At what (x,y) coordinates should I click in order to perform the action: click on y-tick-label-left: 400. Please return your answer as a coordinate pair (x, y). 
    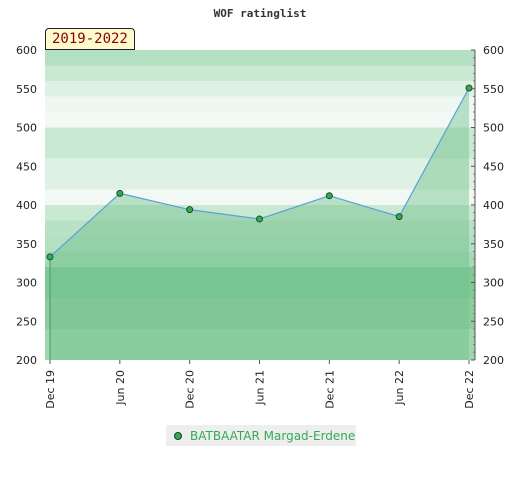
    Looking at the image, I should click on (26, 205).